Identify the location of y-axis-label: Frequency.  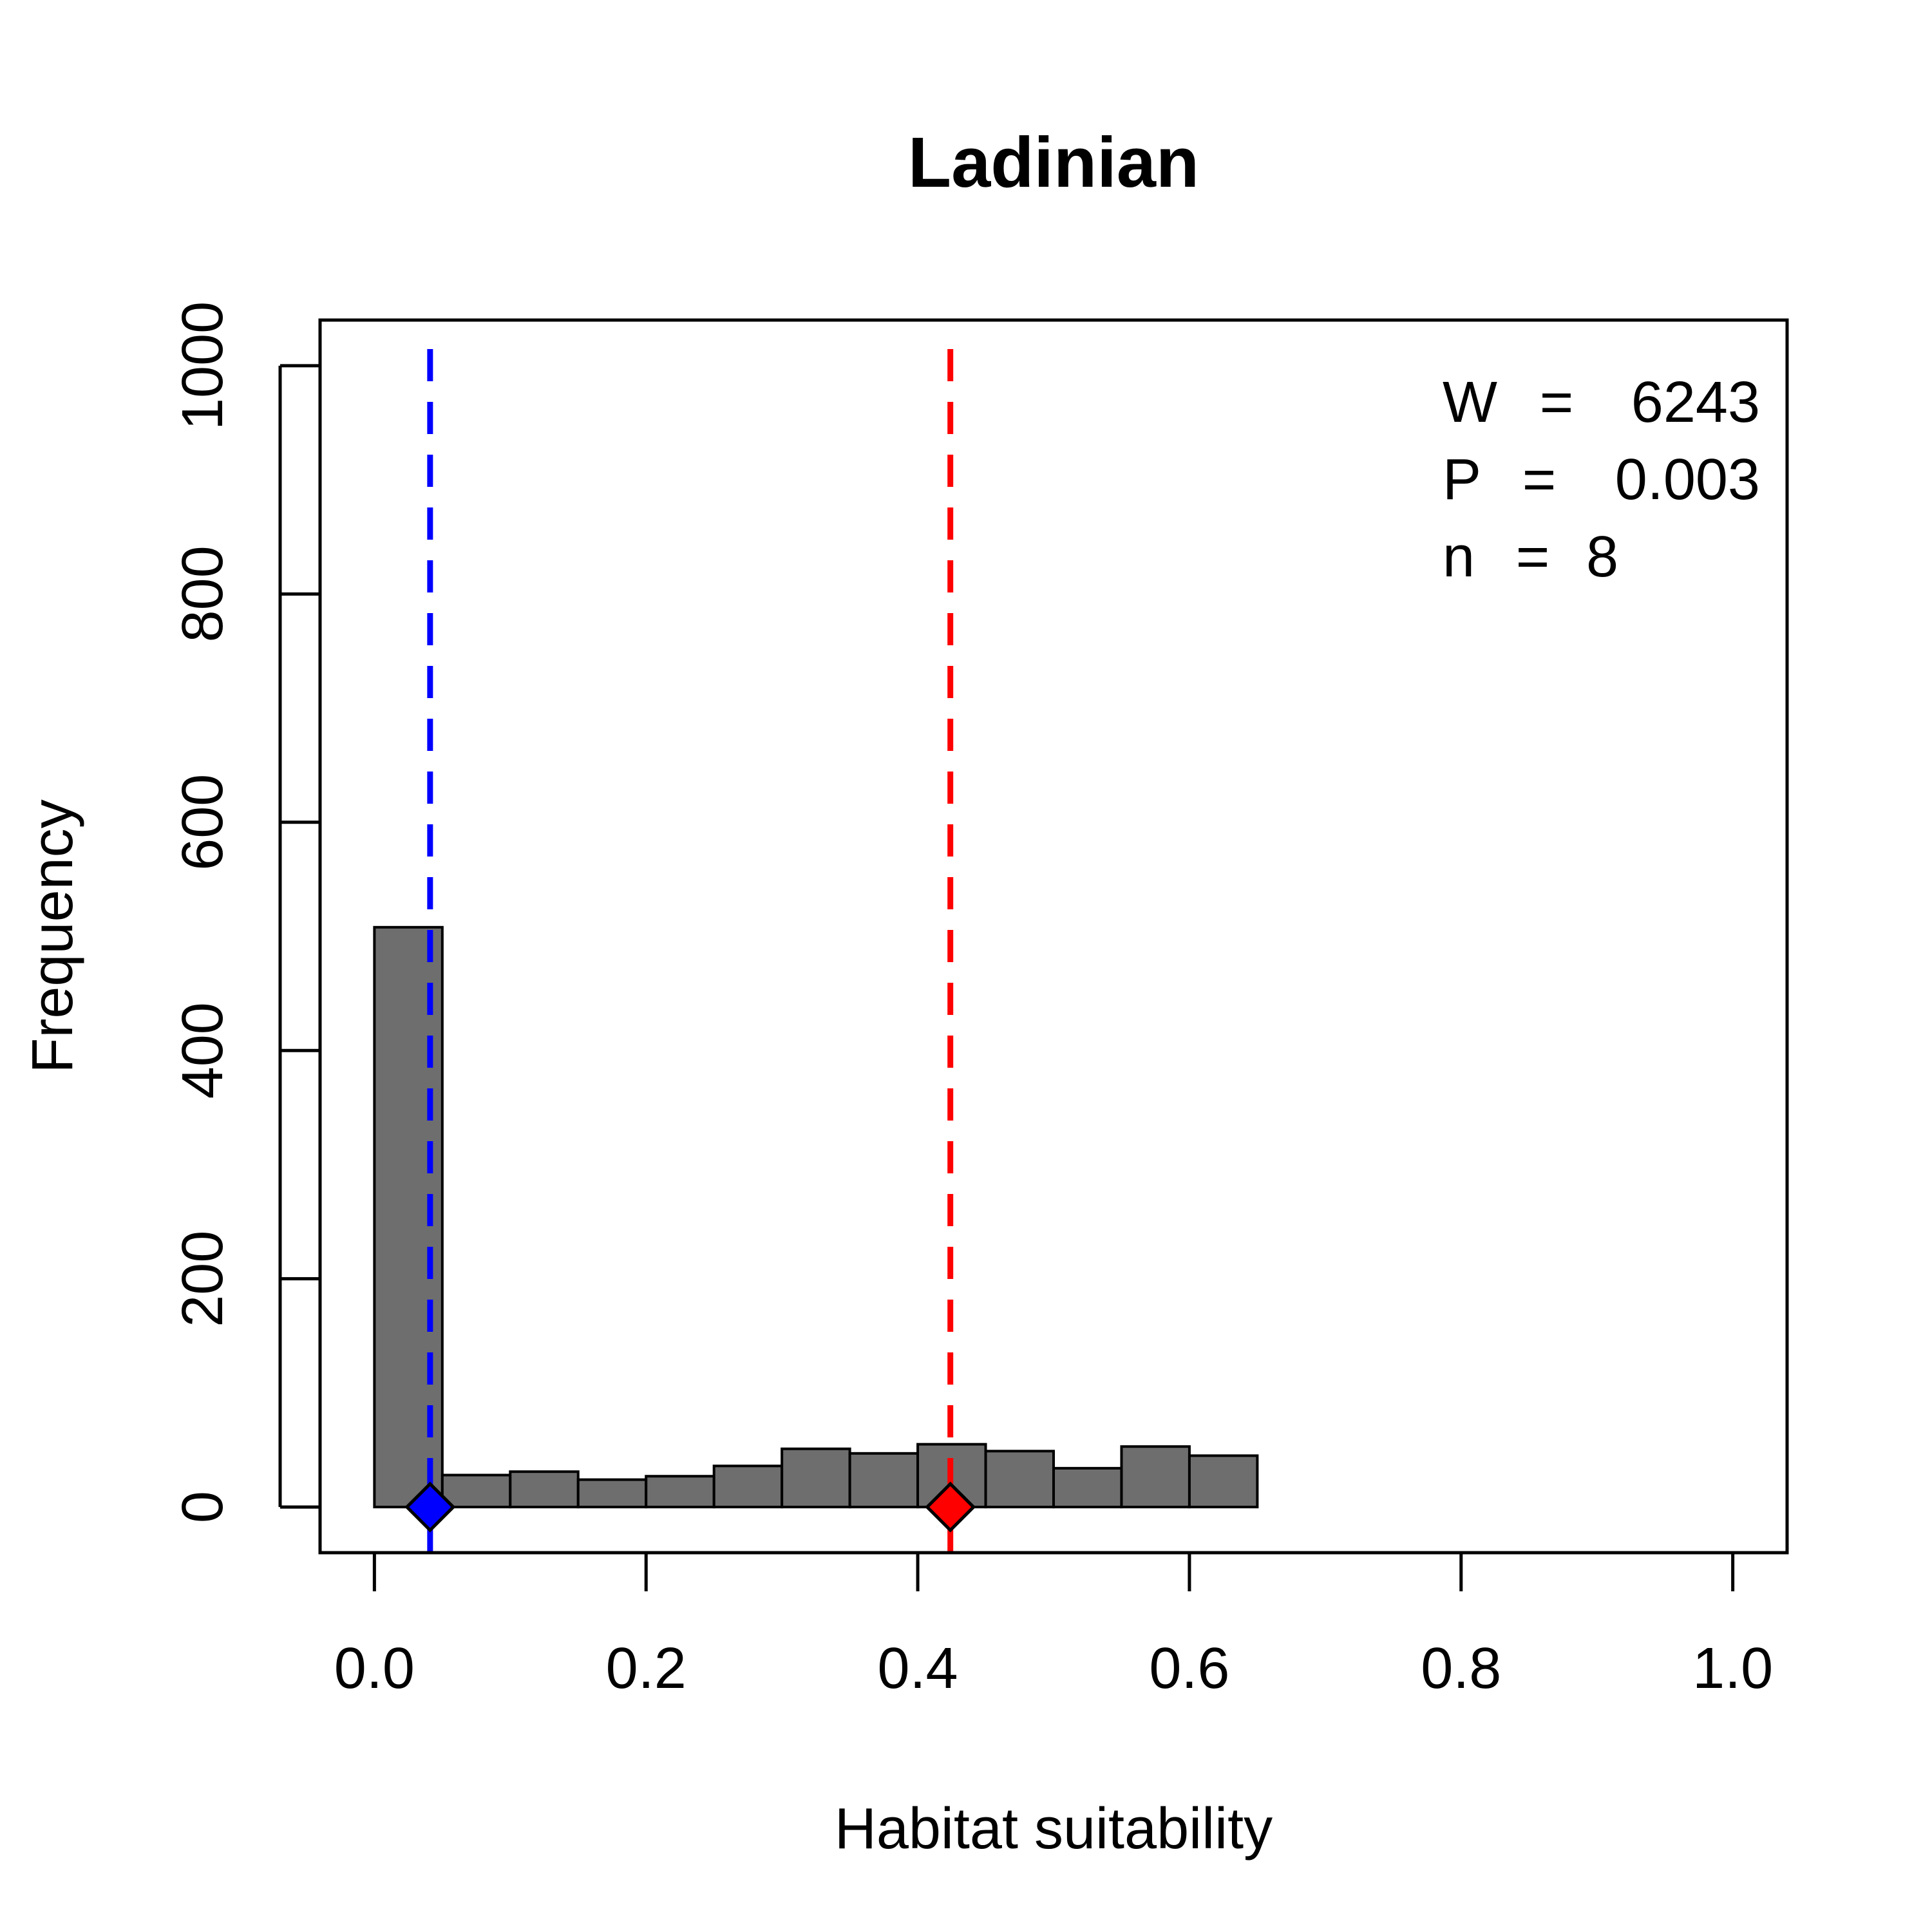
(53, 936).